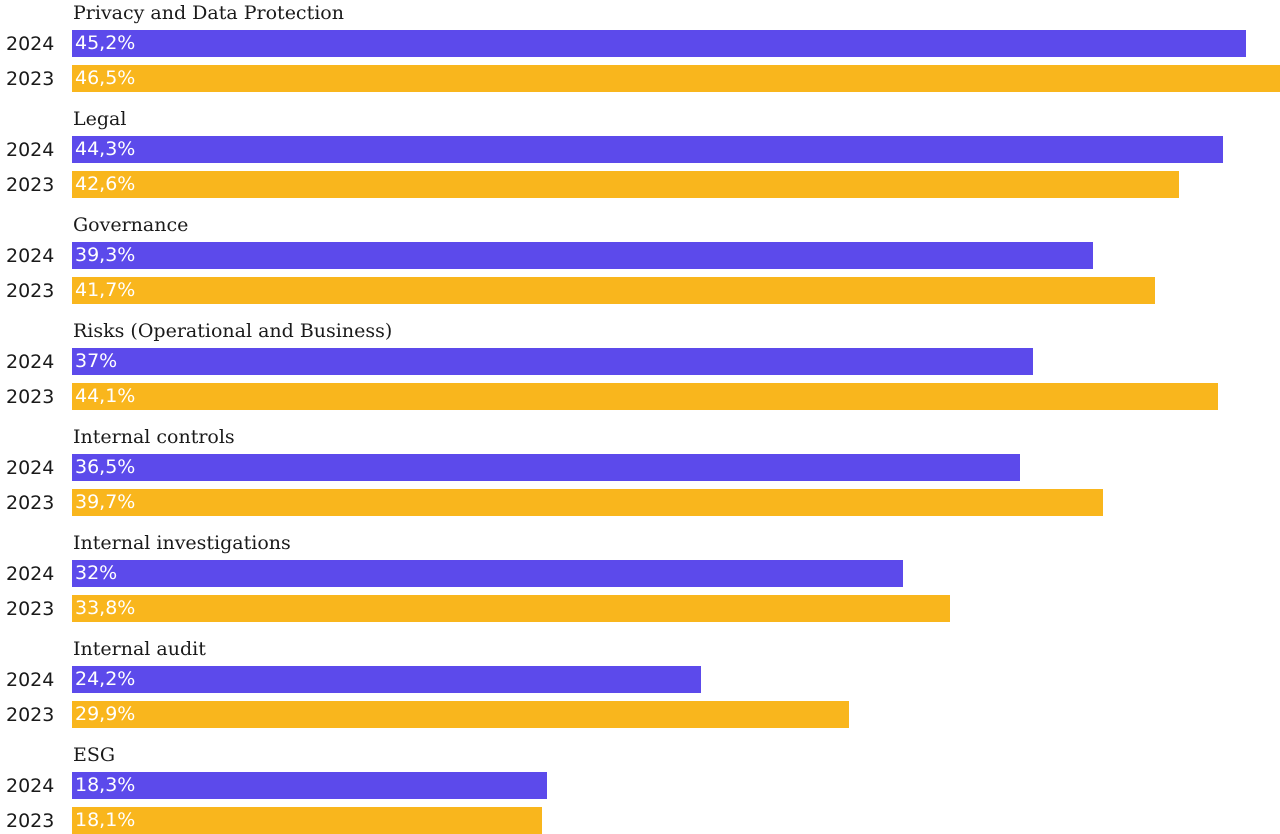  What do you see at coordinates (94, 755) in the screenshot?
I see `category-label: ESG` at bounding box center [94, 755].